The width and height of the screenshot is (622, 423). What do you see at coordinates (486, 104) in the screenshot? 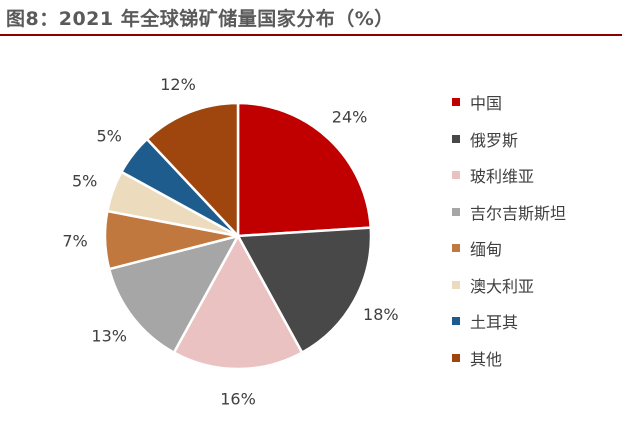
I see `legend-label-0: 中国` at bounding box center [486, 104].